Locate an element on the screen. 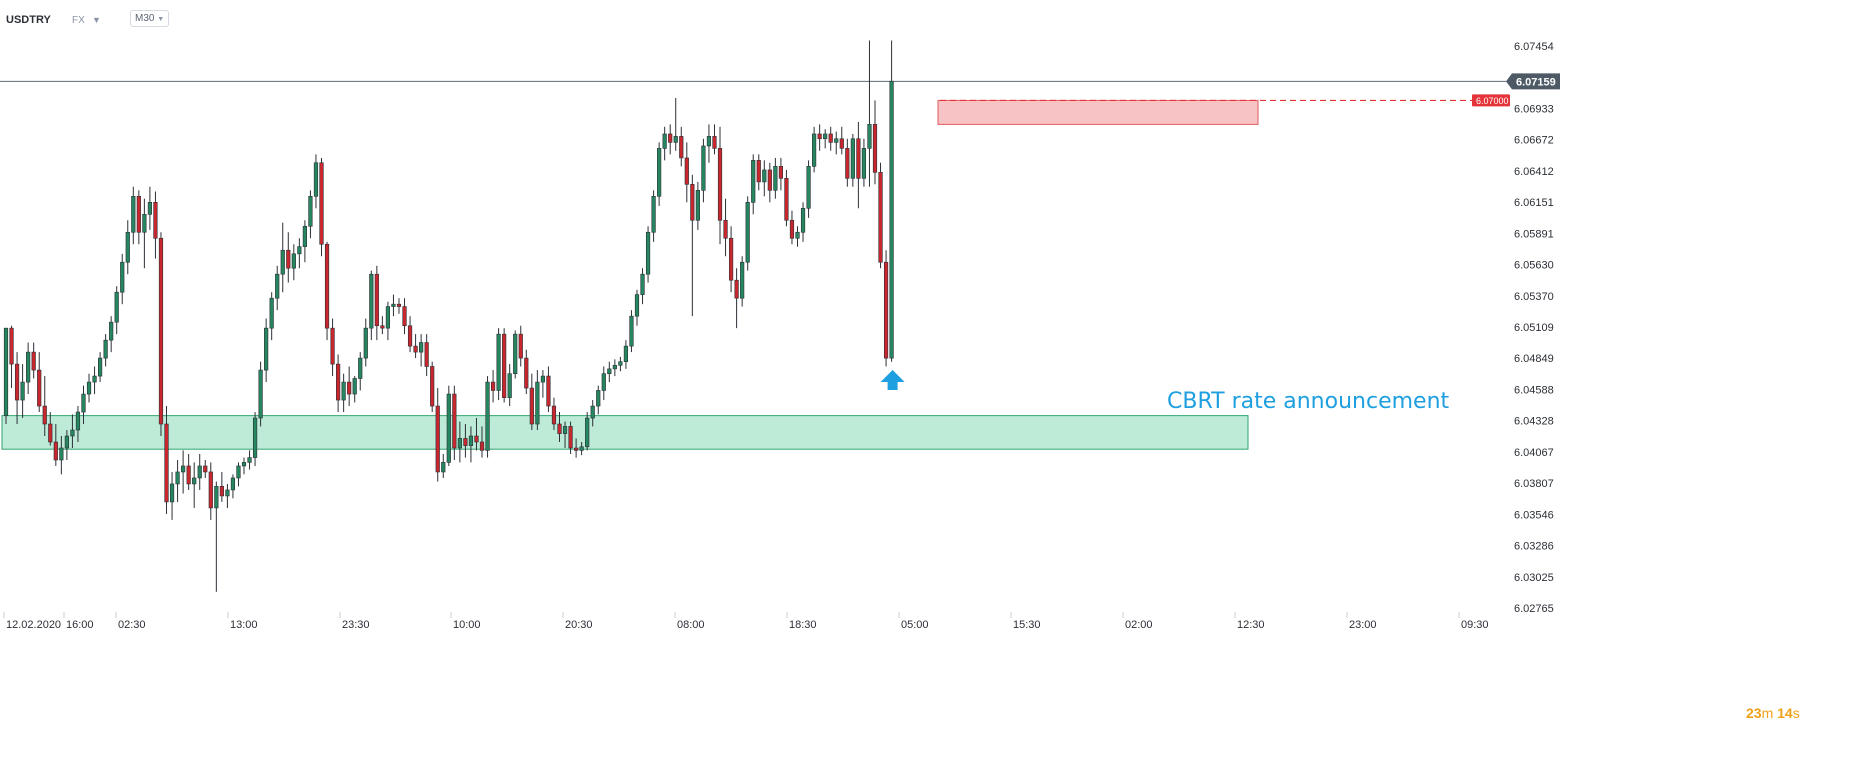 The width and height of the screenshot is (1866, 761). support-zone is located at coordinates (625, 432).